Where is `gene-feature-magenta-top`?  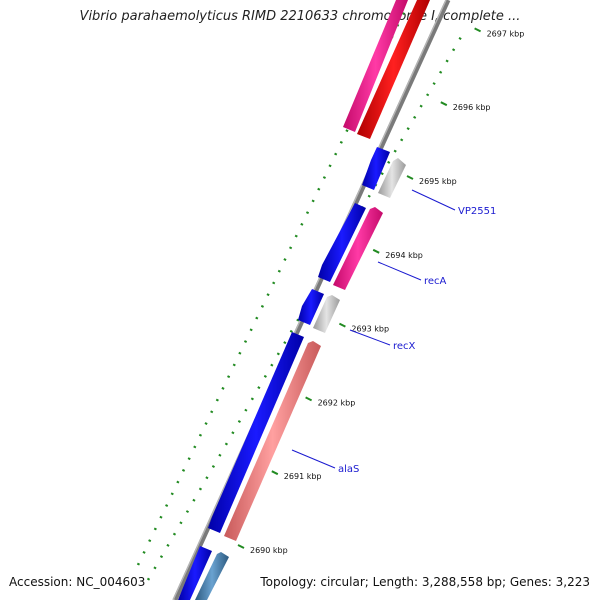 gene-feature-magenta-top is located at coordinates (375, 66).